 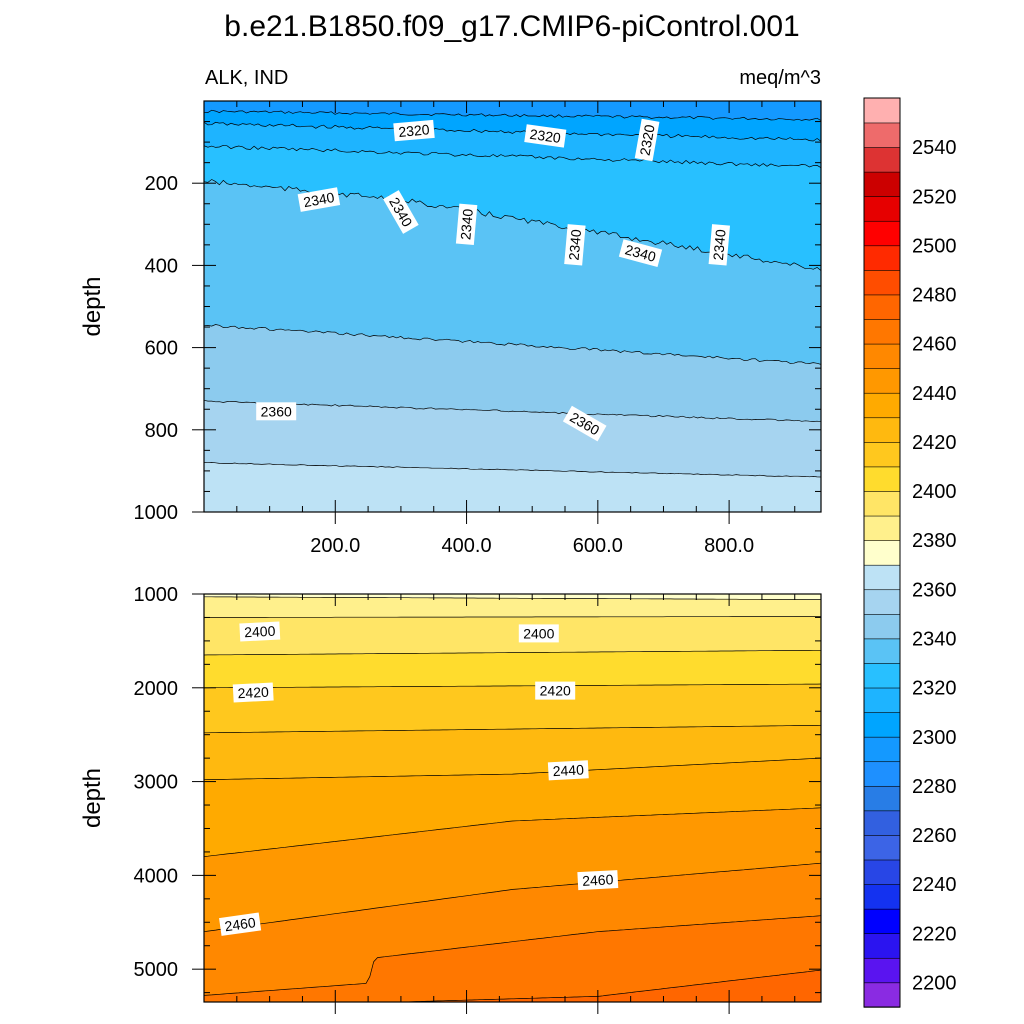 What do you see at coordinates (934, 443) in the screenshot?
I see `colorbar-tick-label: 2420` at bounding box center [934, 443].